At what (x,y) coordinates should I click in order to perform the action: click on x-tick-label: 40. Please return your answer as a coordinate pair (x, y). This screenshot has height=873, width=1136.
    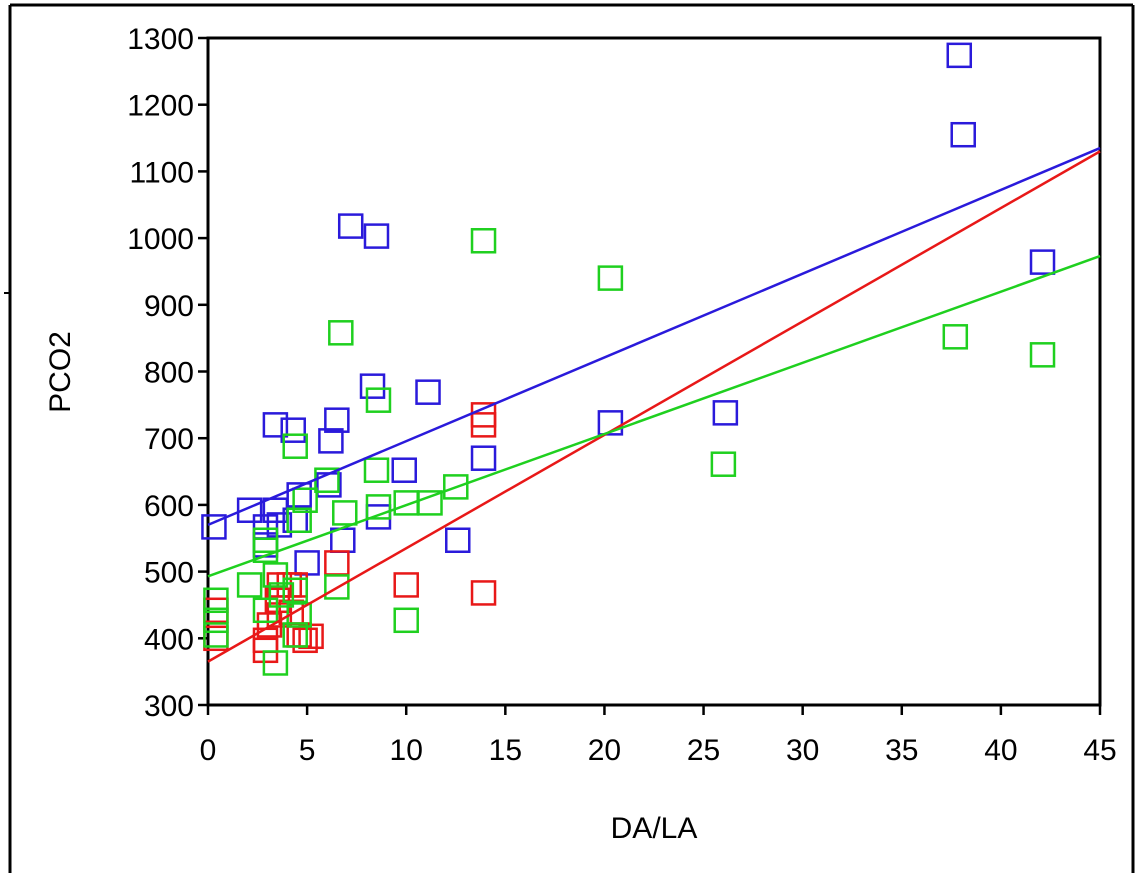
    Looking at the image, I should click on (1000, 750).